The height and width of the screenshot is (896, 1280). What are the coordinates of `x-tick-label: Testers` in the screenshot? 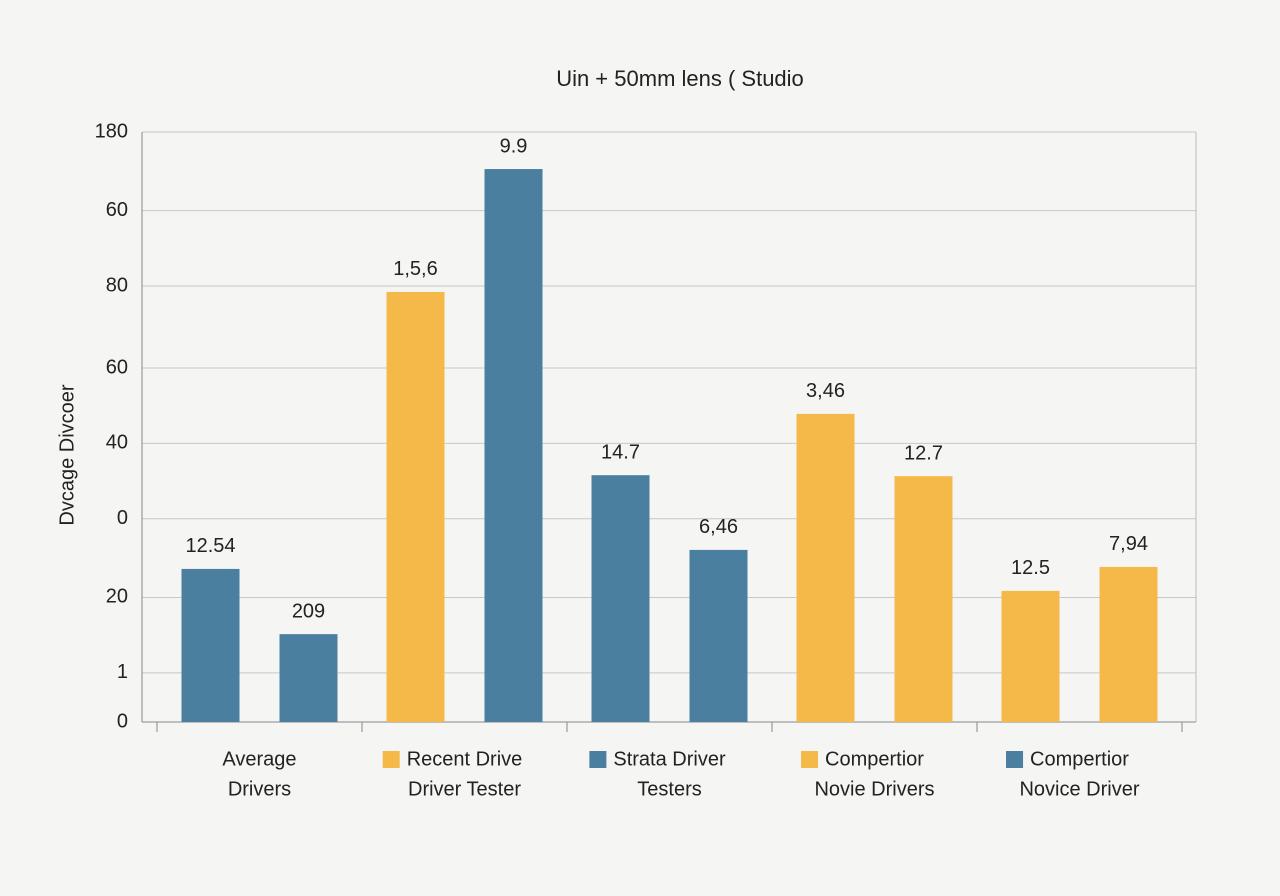 It's located at (669, 789).